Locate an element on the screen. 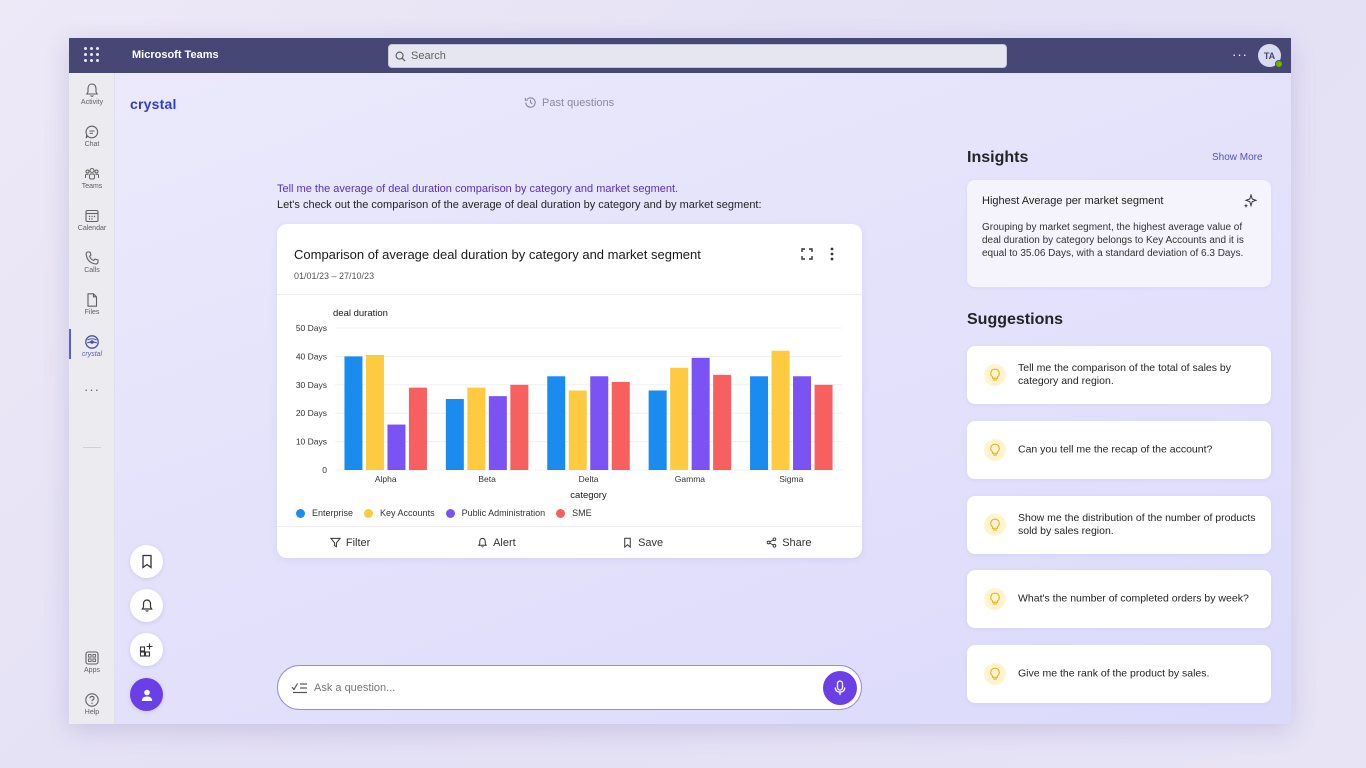 This screenshot has width=1366, height=768. crystal-brand-logo: crystal is located at coordinates (153, 104).